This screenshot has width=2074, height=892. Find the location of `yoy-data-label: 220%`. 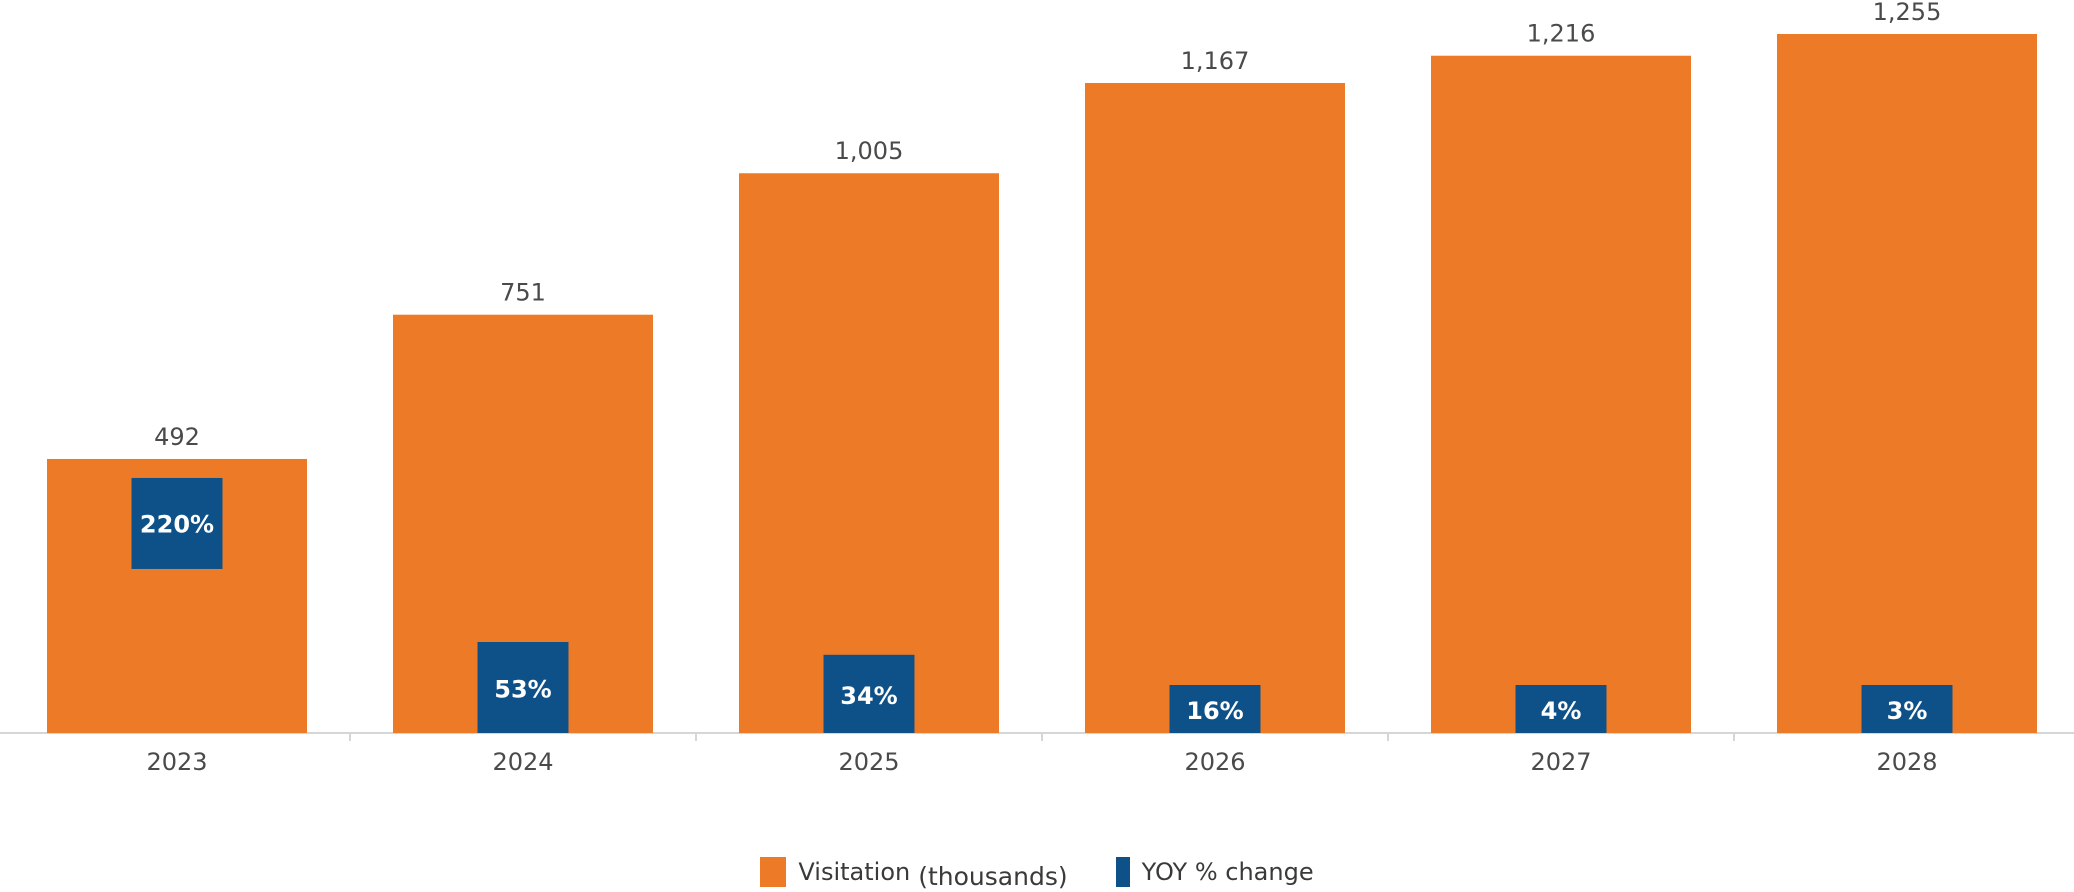

yoy-data-label: 220% is located at coordinates (177, 524).